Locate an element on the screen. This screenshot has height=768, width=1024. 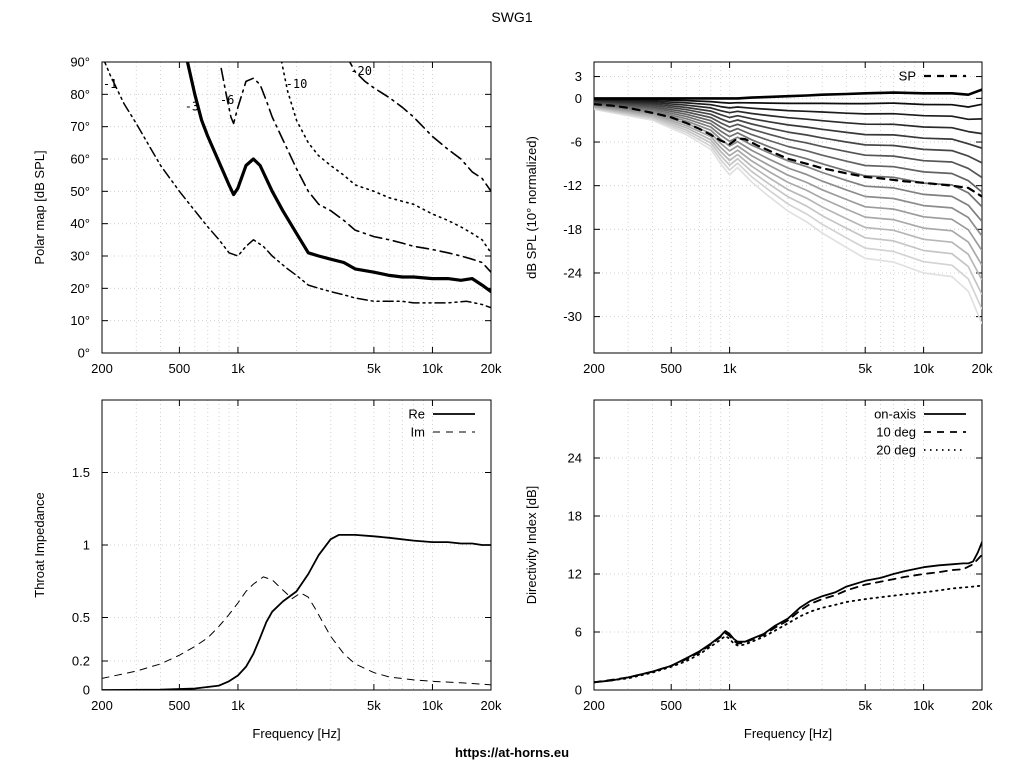
legend-label: Re is located at coordinates (416, 414).